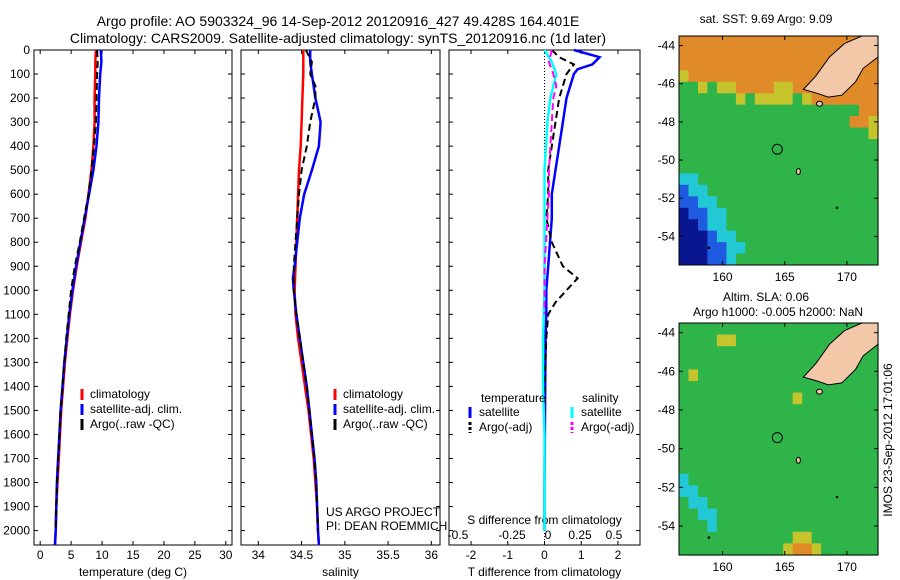 This screenshot has width=900, height=580. I want to click on x-tick-label: 34.5, so click(302, 555).